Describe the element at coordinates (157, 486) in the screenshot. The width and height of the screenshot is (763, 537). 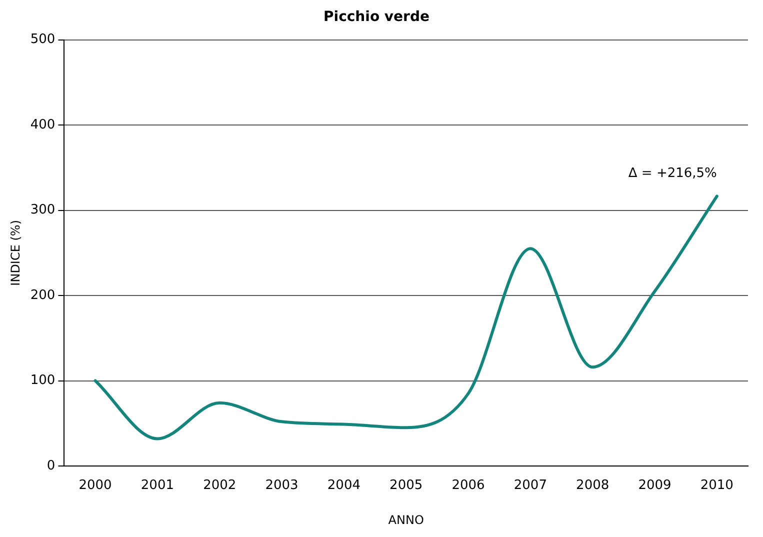
I see `x-tick-label: 2001` at that location.